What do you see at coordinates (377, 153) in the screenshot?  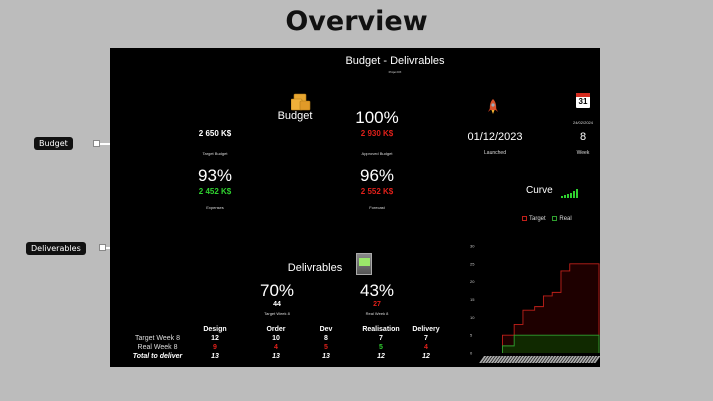 I see `approved-budget-caption: Approved Budget` at bounding box center [377, 153].